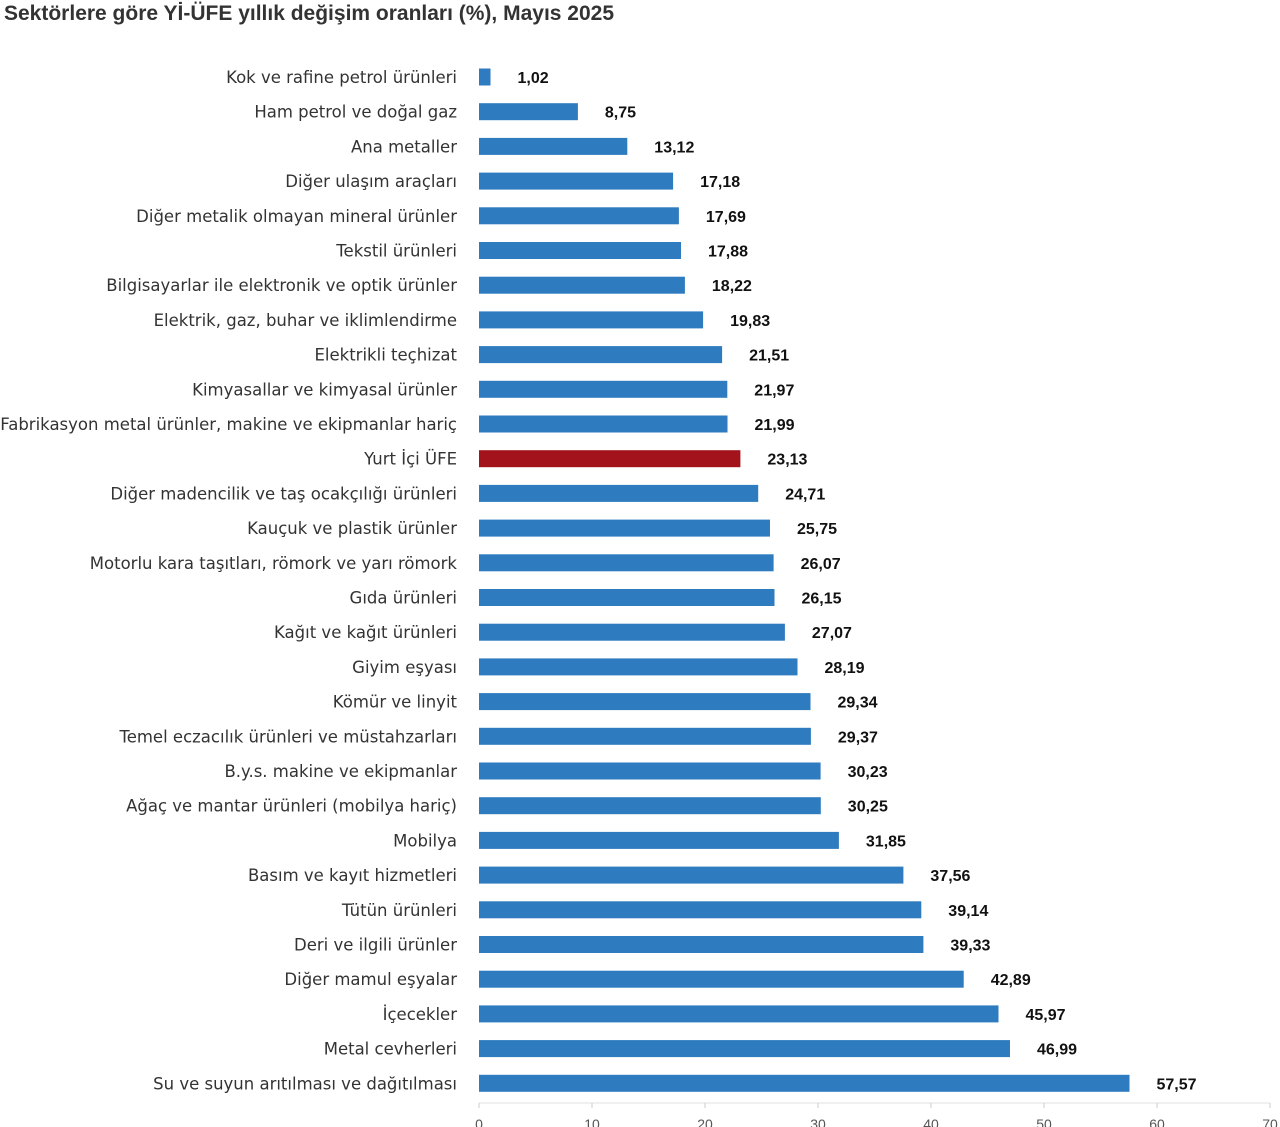  I want to click on category-label-tekstil-urunleri: Tekstil ürünleri, so click(396, 251).